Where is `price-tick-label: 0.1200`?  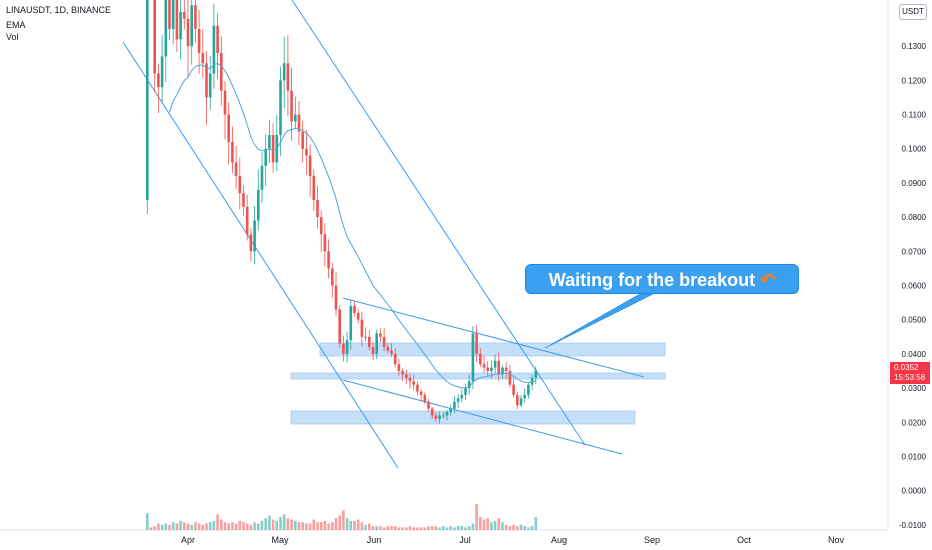 price-tick-label: 0.1200 is located at coordinates (914, 80).